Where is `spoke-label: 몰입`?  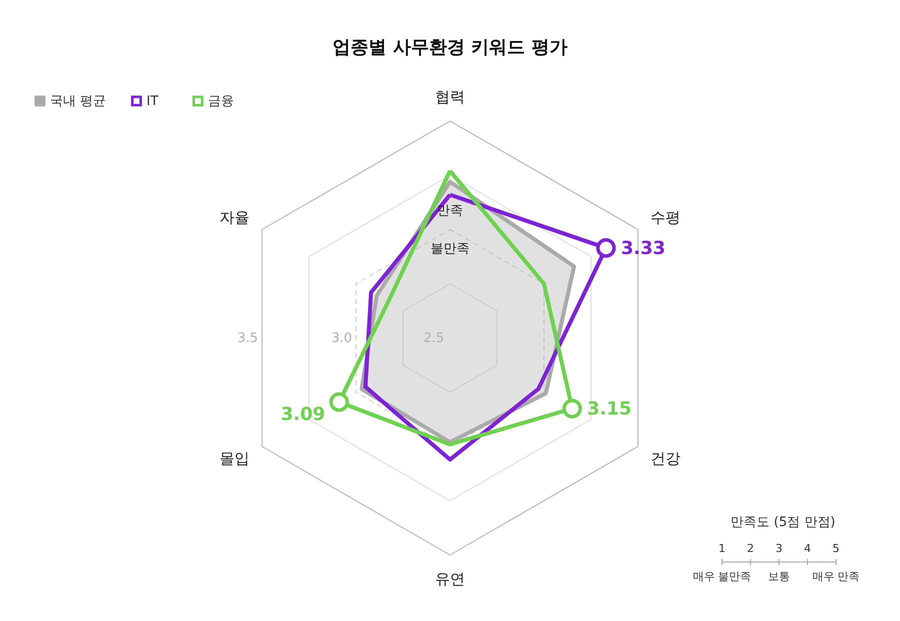
spoke-label: 몰입 is located at coordinates (234, 459).